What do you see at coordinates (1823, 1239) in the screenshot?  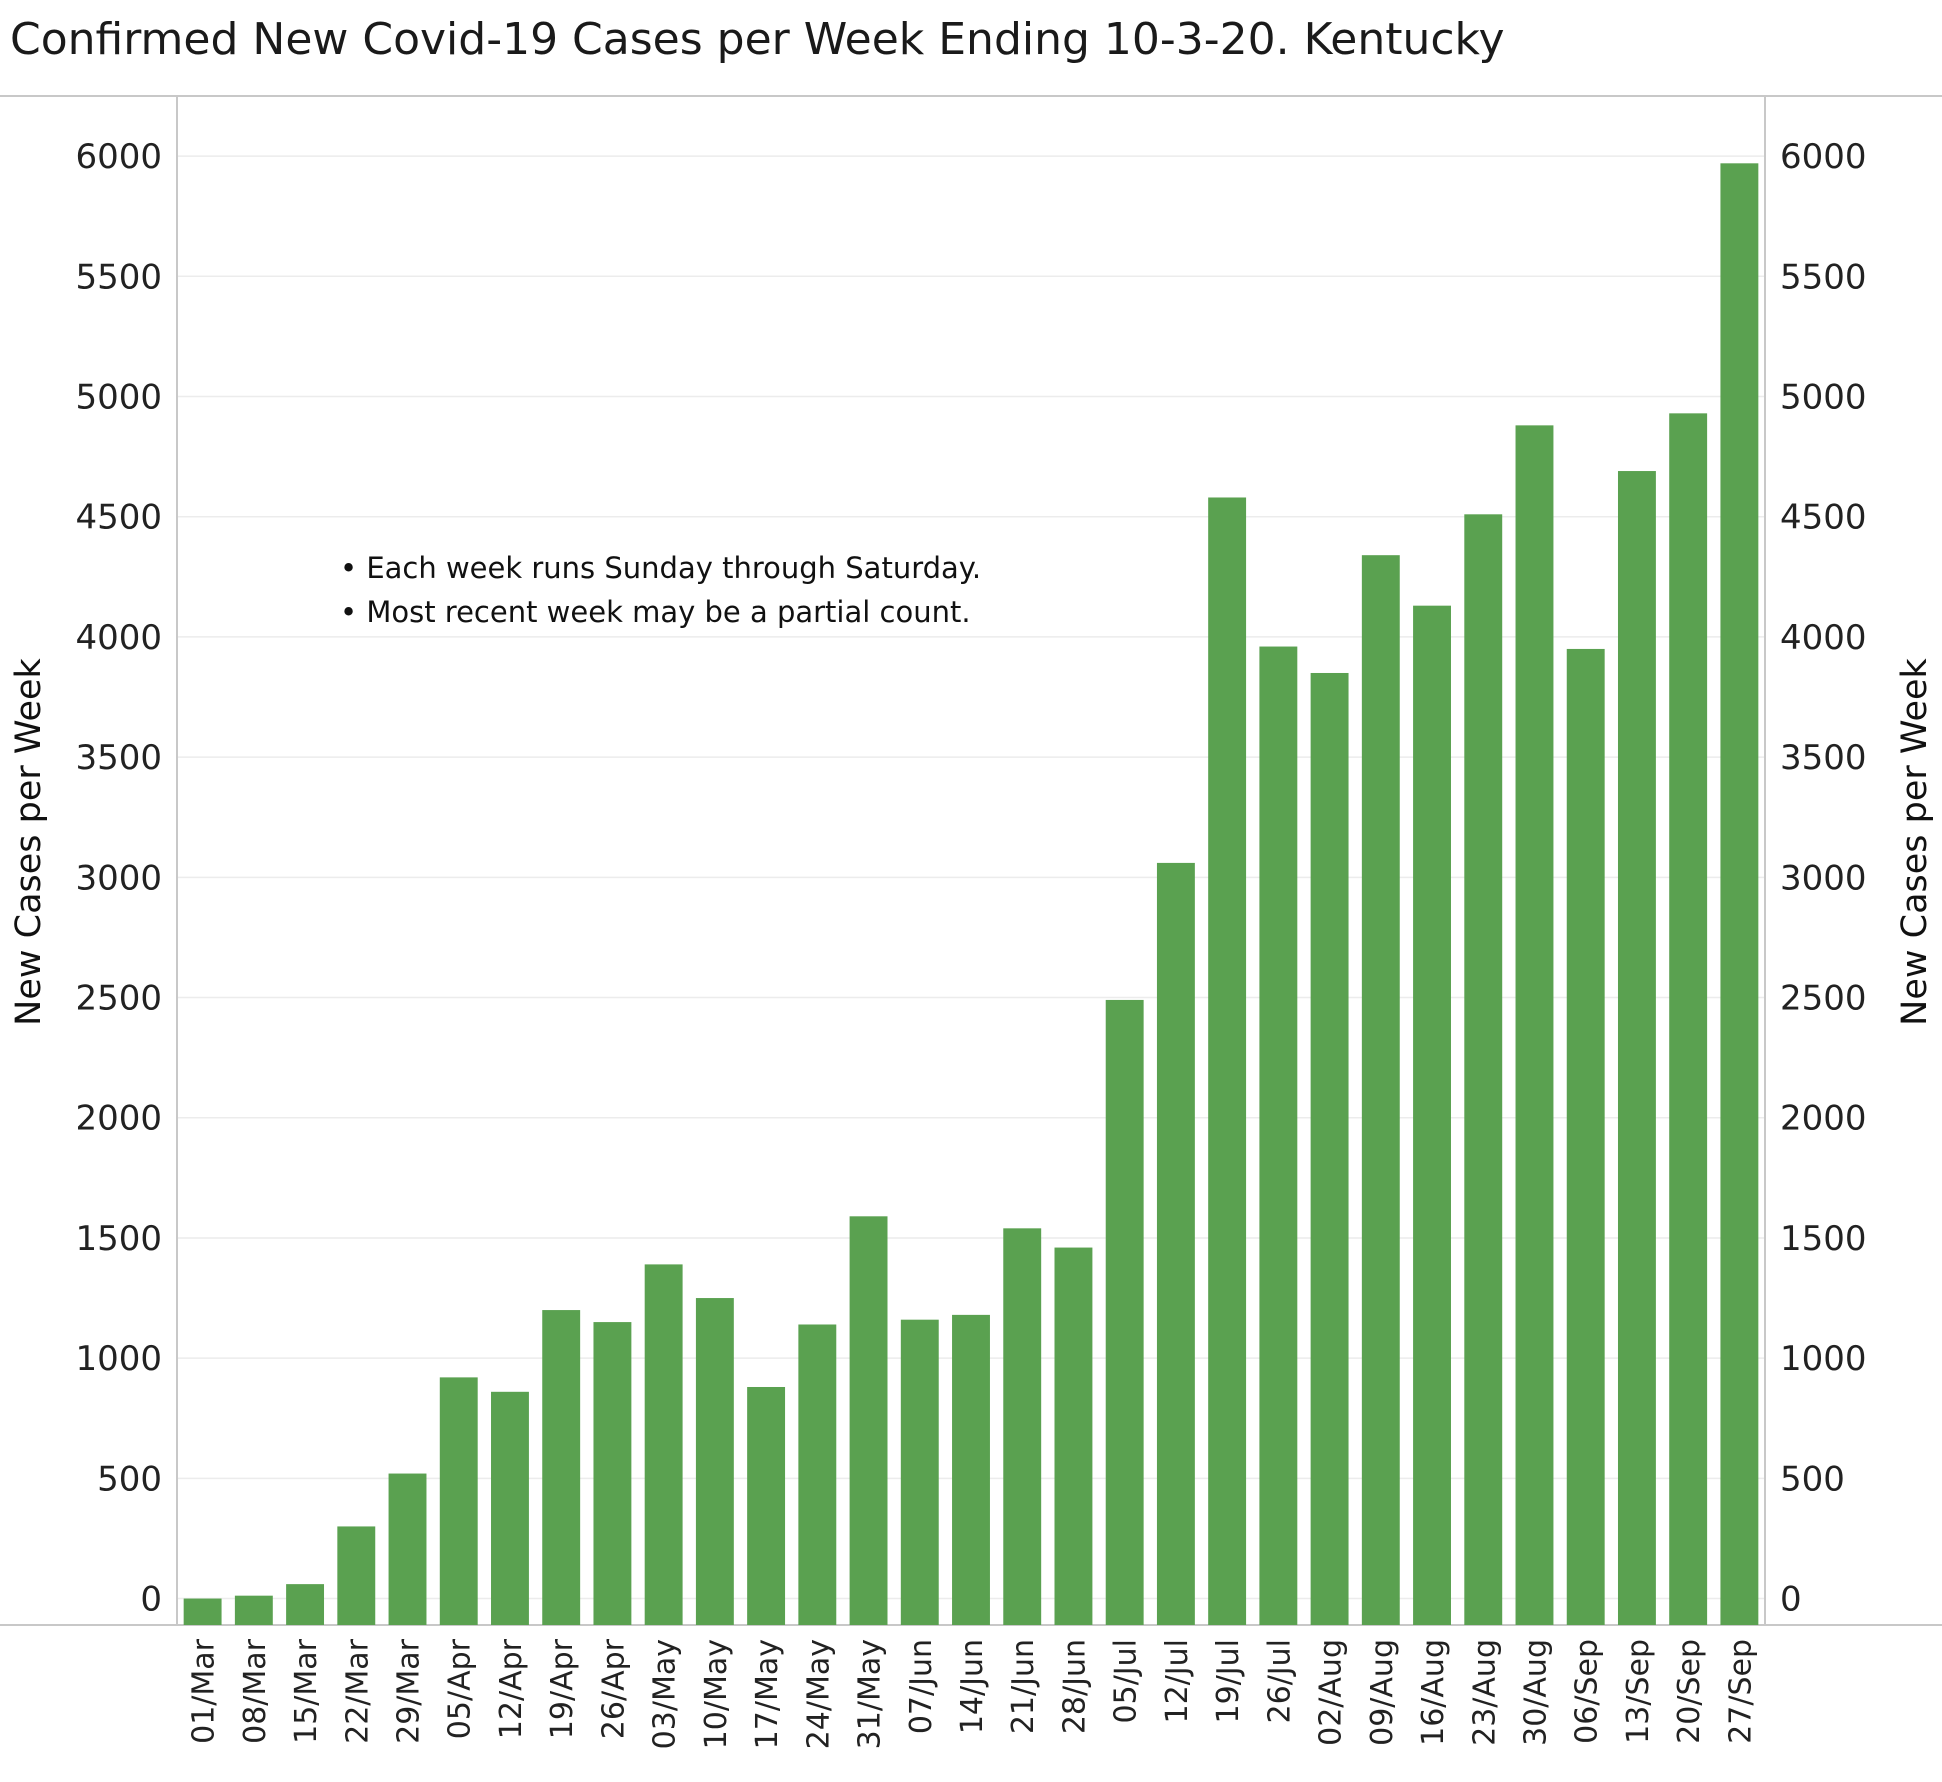 I see `y-tick-label-right: 1500` at bounding box center [1823, 1239].